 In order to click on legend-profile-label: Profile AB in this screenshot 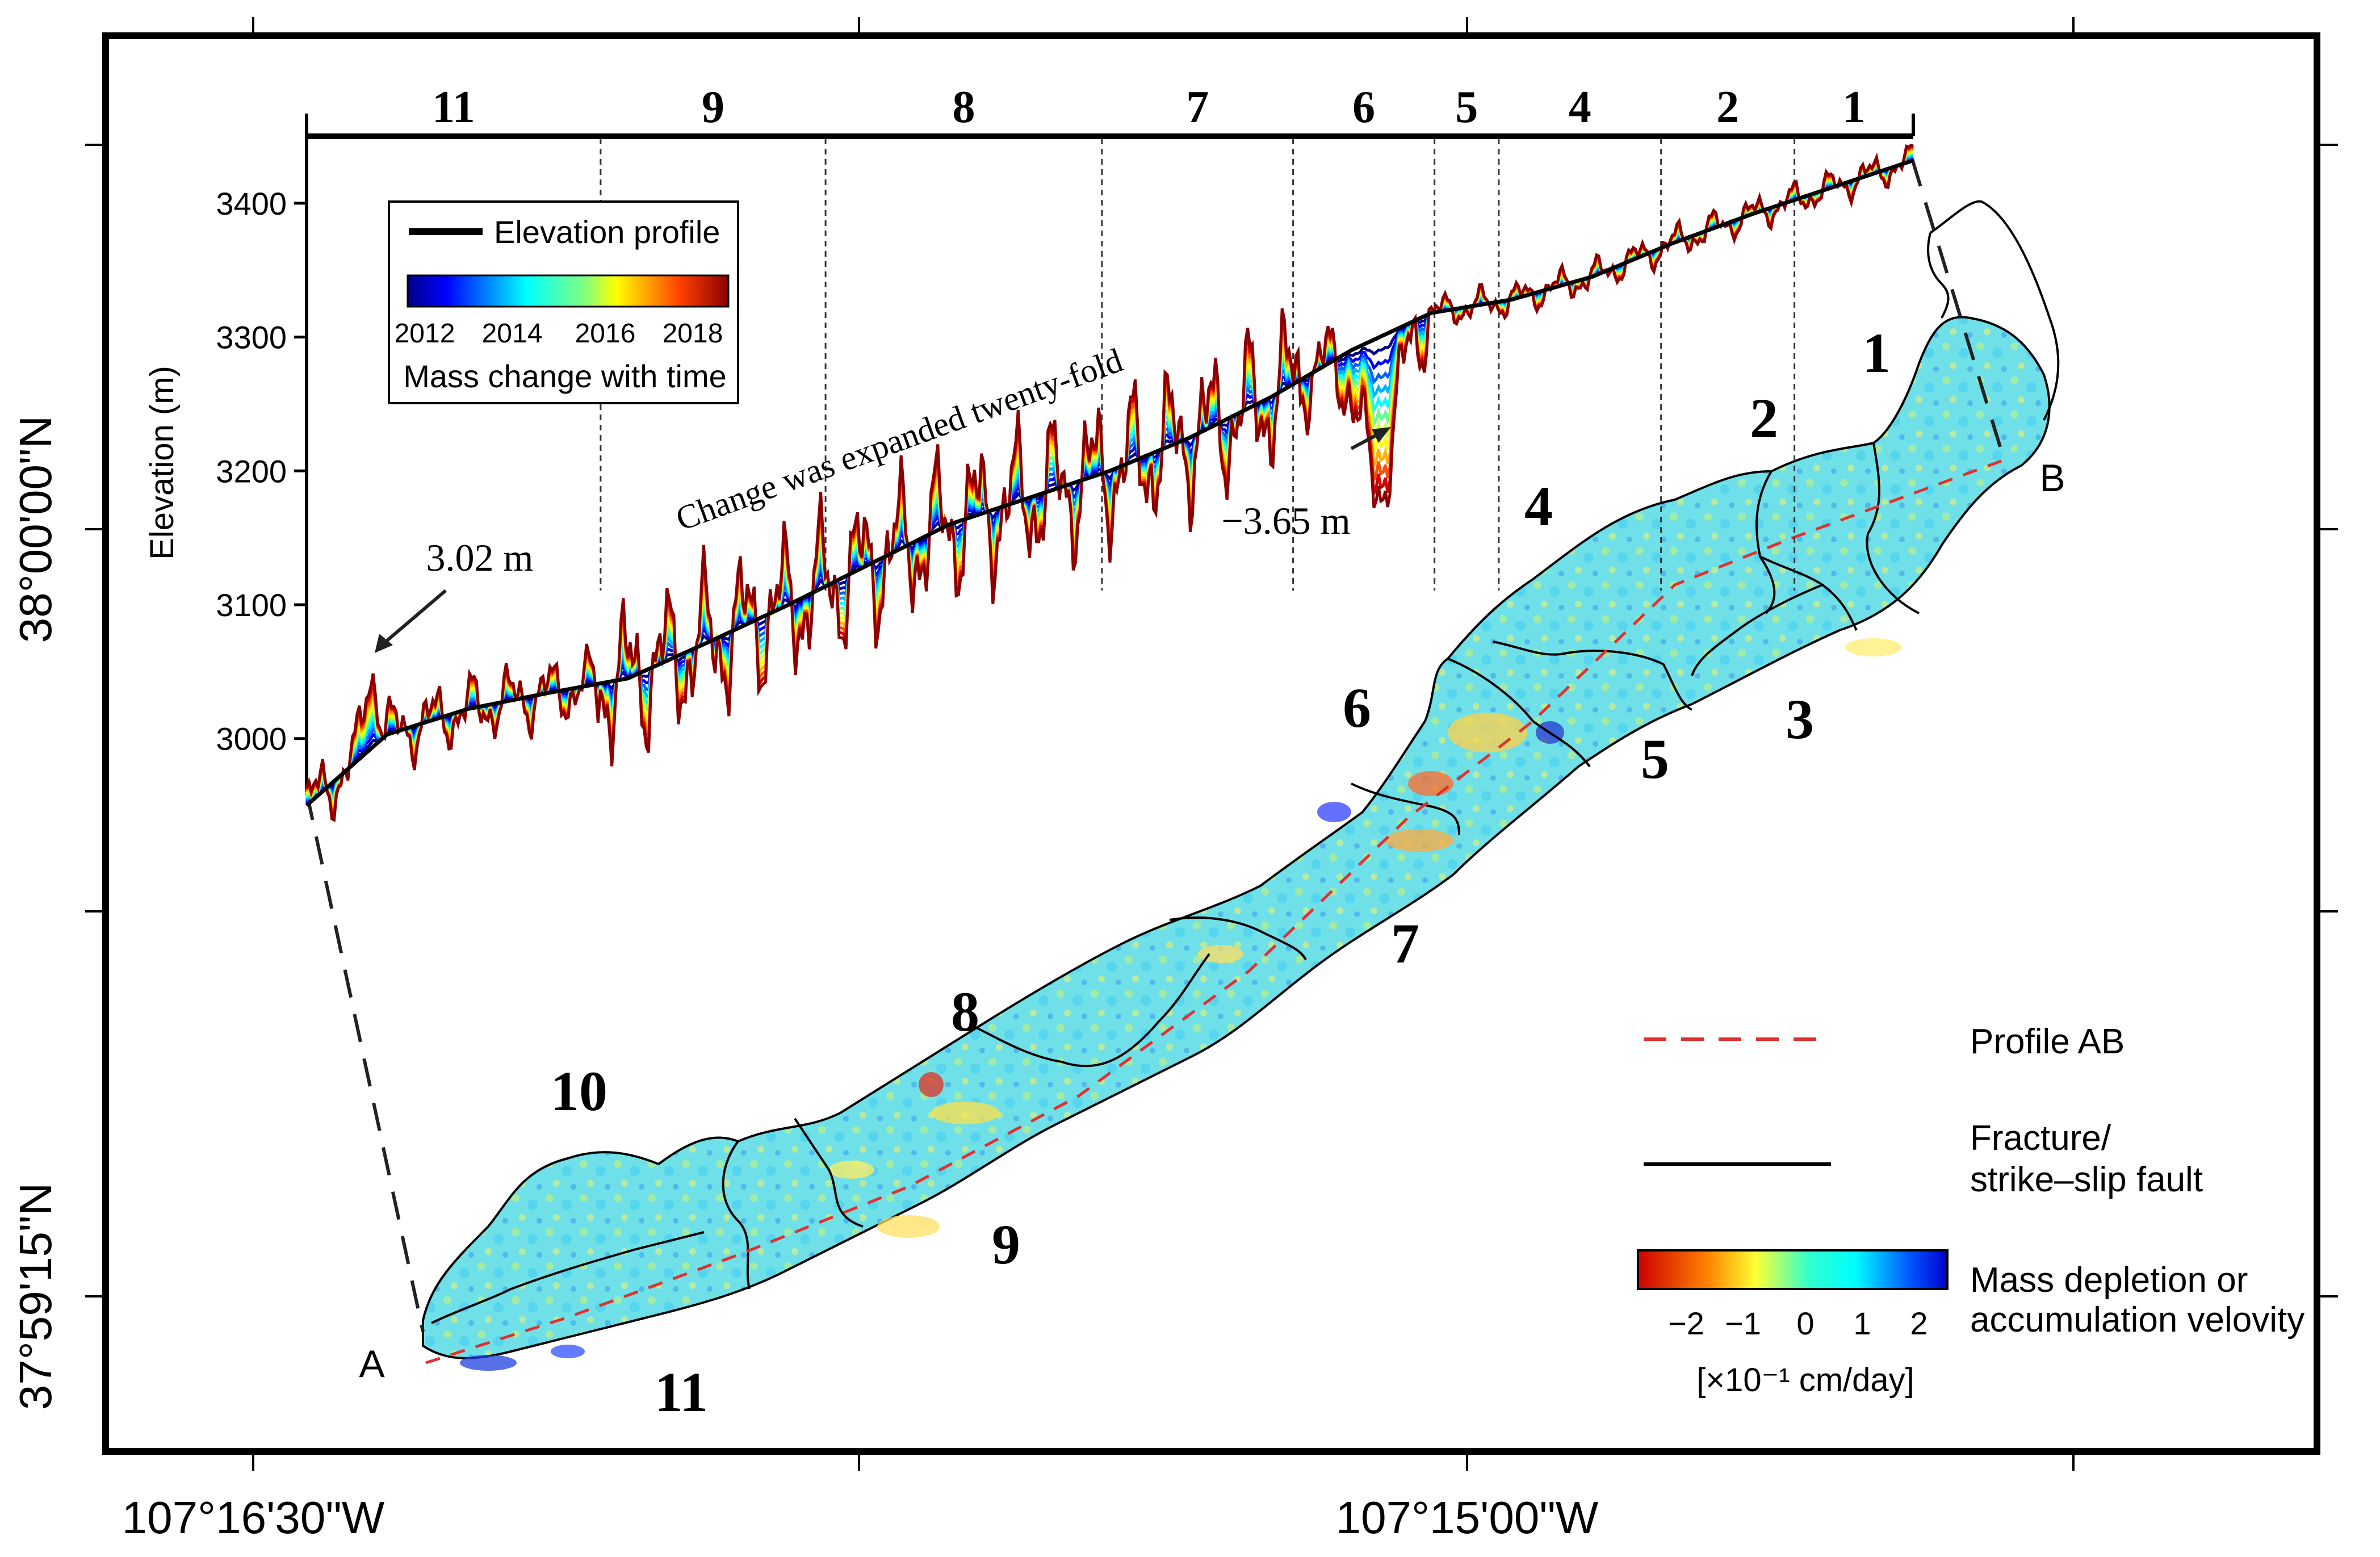, I will do `click(2047, 1041)`.